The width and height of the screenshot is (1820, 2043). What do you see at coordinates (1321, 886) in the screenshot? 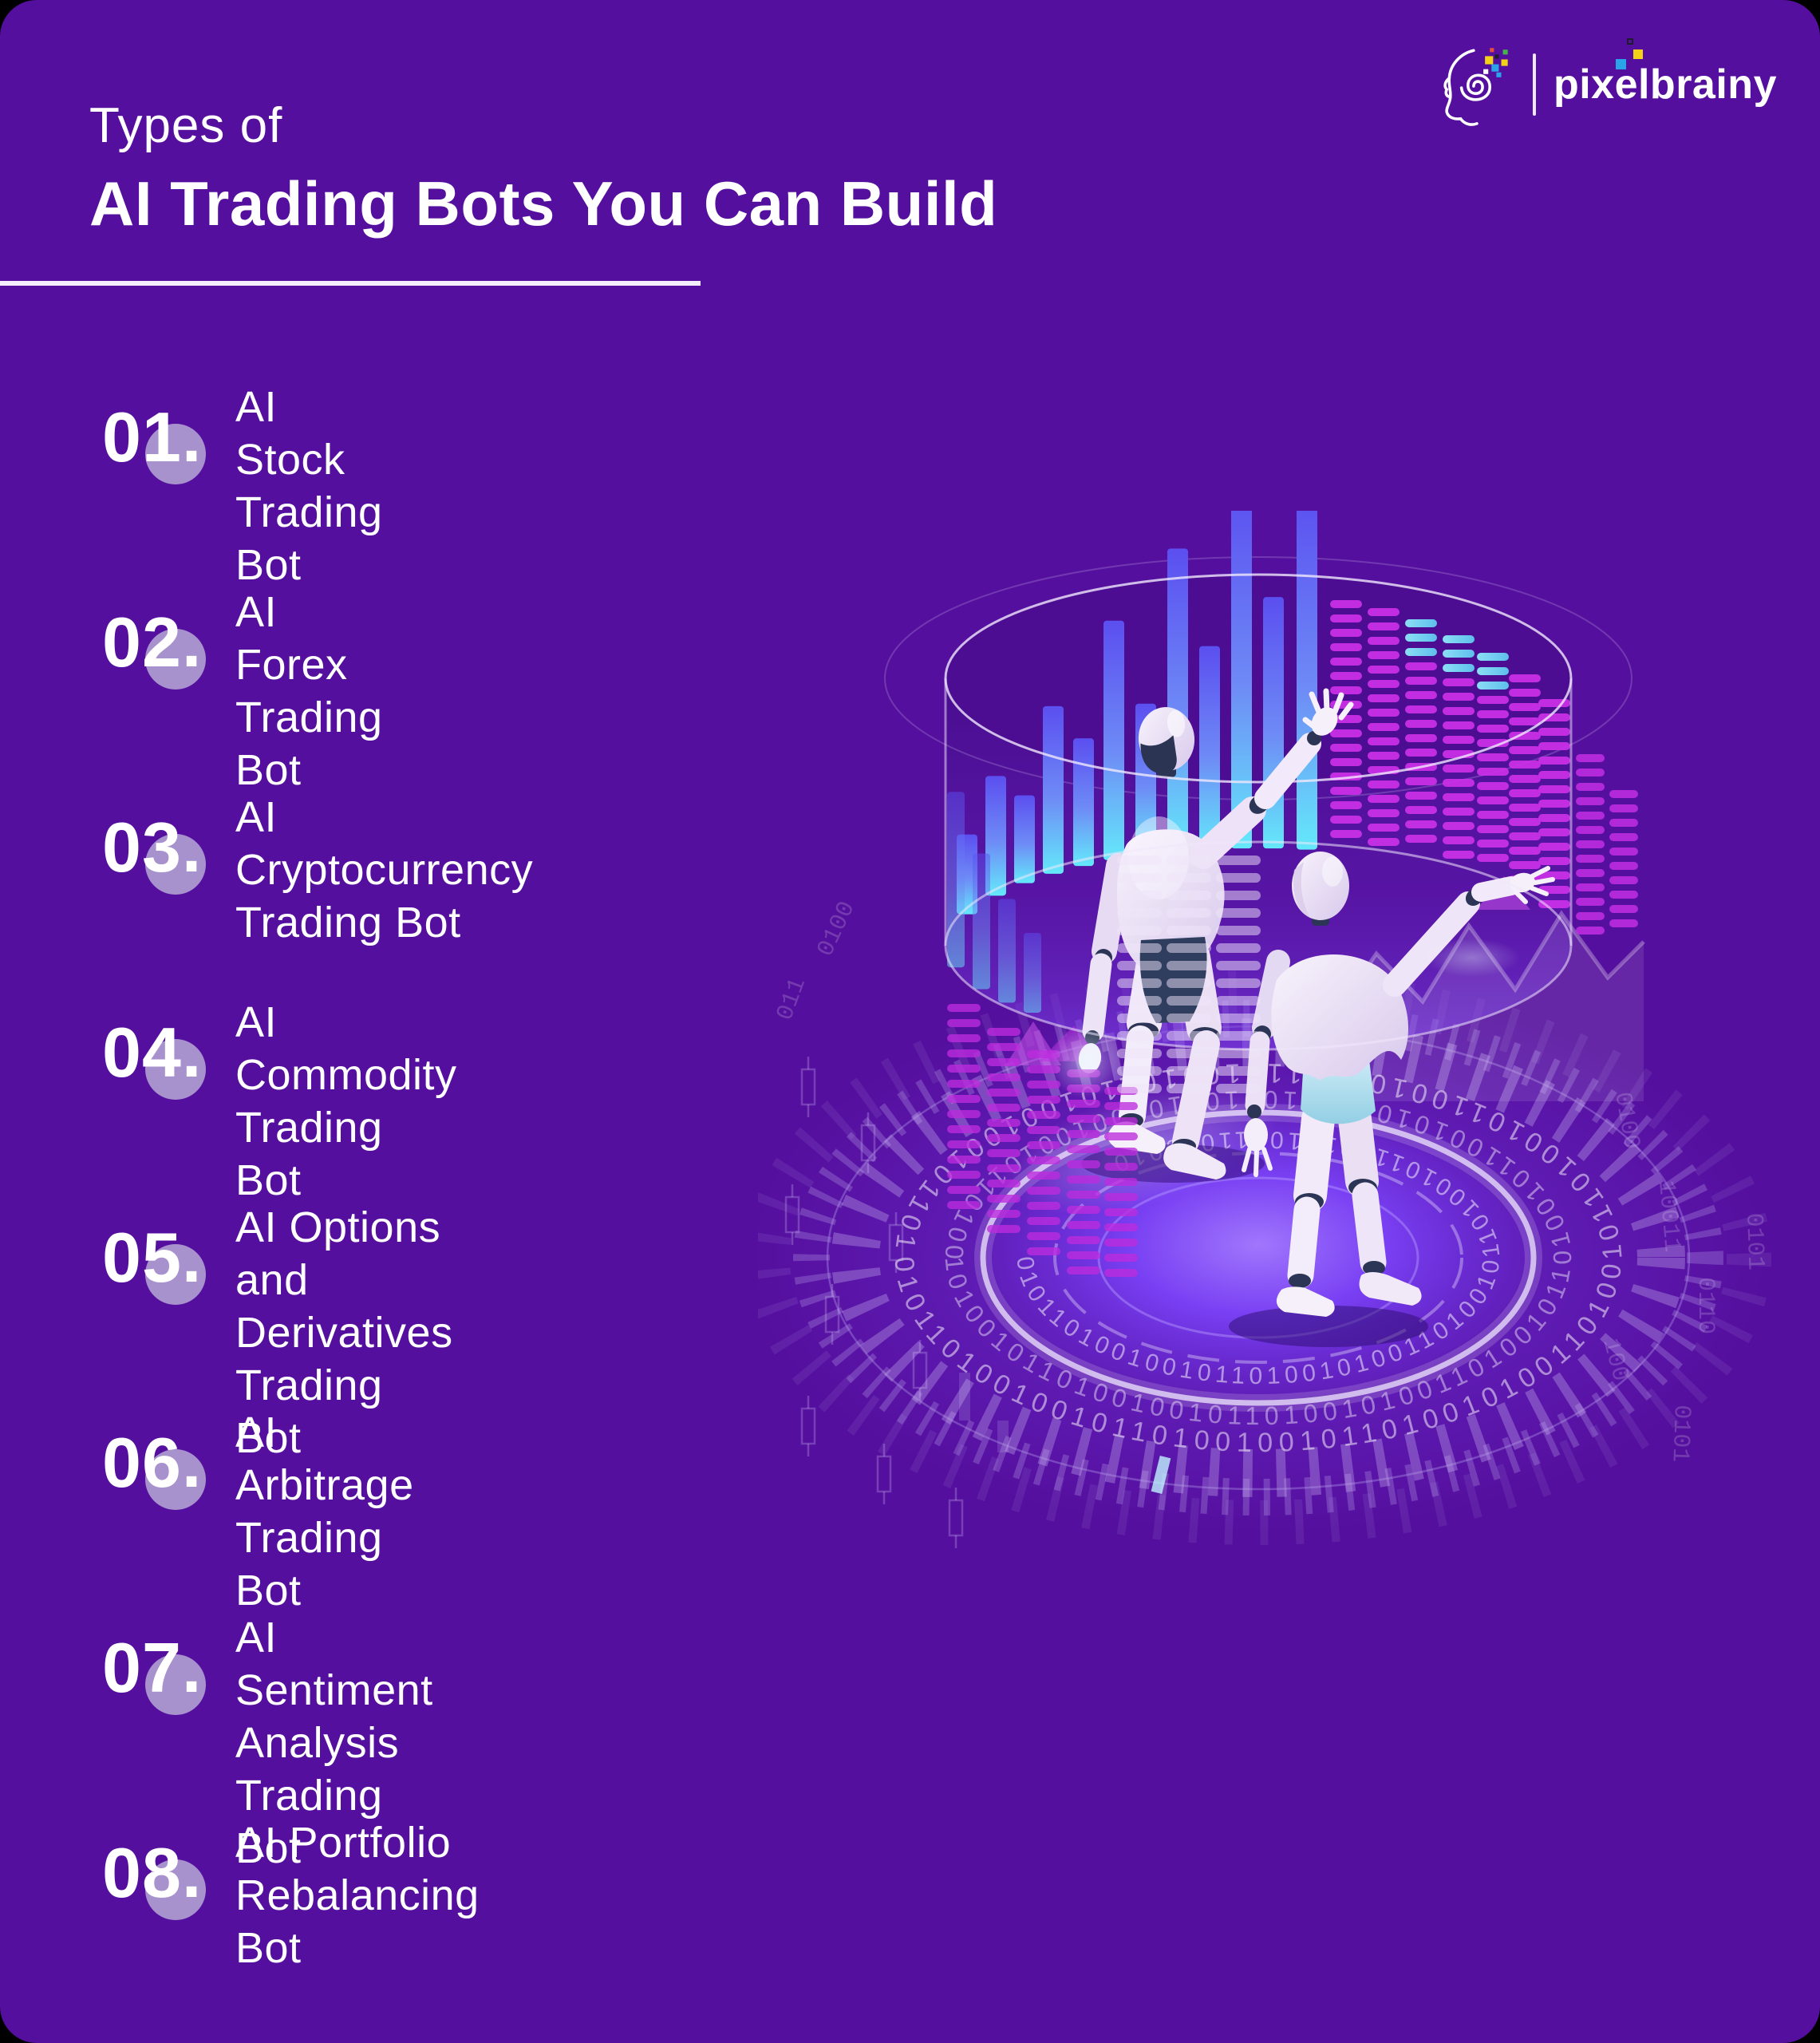
I see `robot-right-head` at bounding box center [1321, 886].